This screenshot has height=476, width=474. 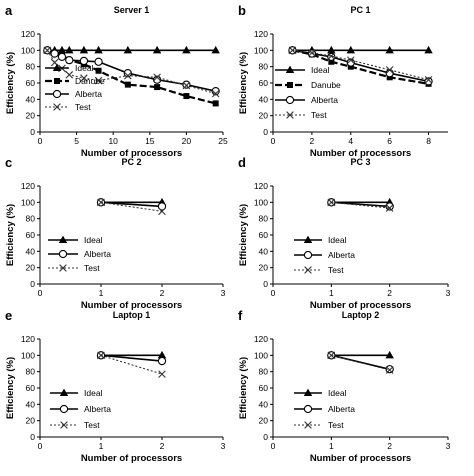 What do you see at coordinates (162, 293) in the screenshot?
I see `x-tick-label: 2` at bounding box center [162, 293].